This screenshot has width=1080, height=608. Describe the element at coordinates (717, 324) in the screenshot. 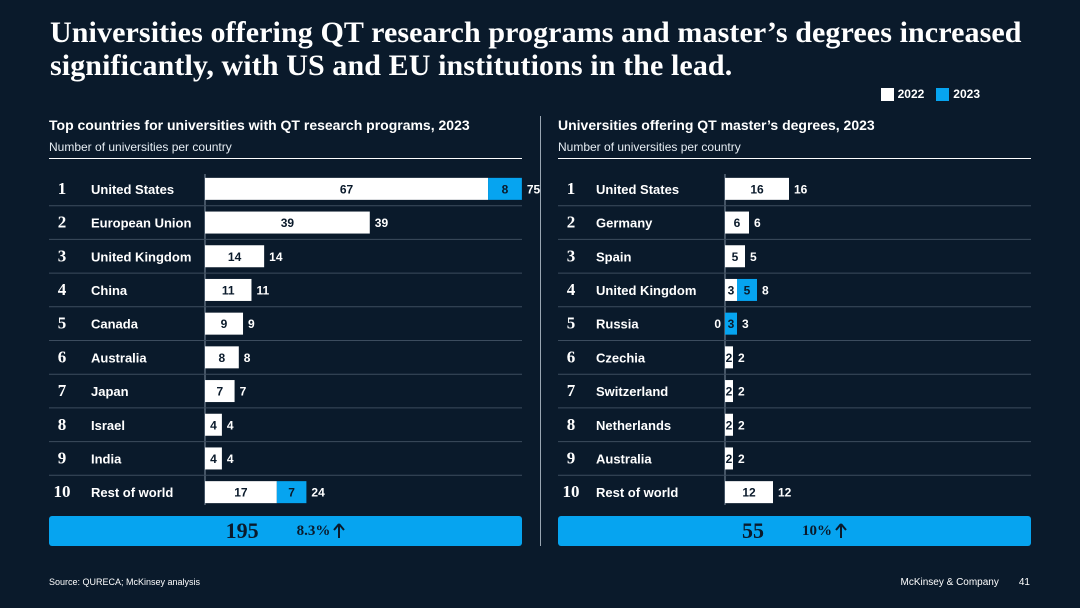

I see `bar-label-2022: 0` at that location.